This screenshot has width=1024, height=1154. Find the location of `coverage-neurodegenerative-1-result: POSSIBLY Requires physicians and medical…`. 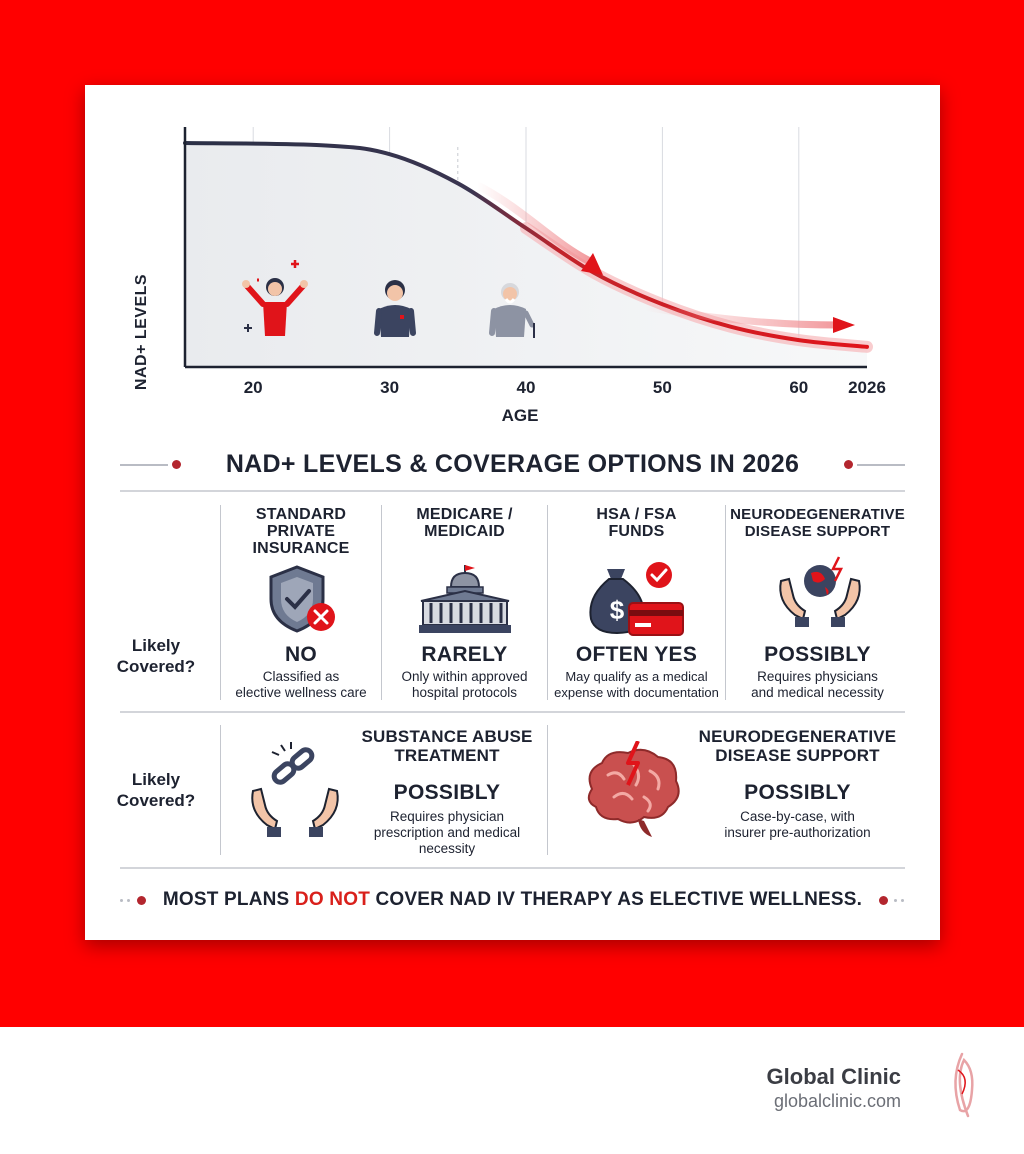

coverage-neurodegenerative-1-result: POSSIBLY Requires physicians and medical… is located at coordinates (817, 672).